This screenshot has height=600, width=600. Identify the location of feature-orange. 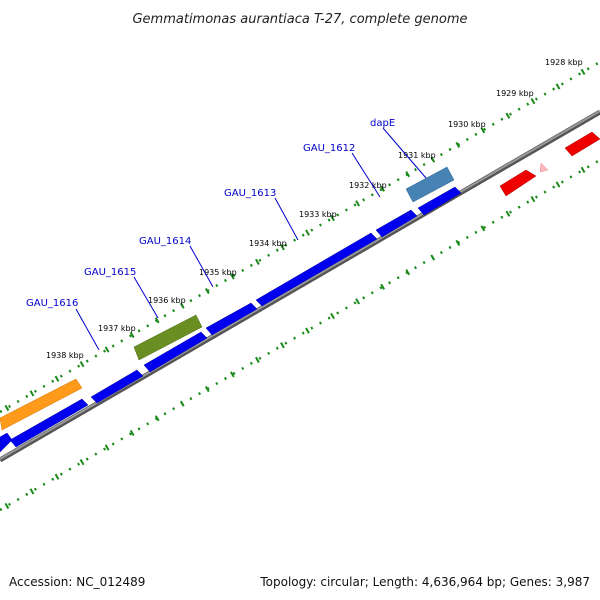
(41, 404).